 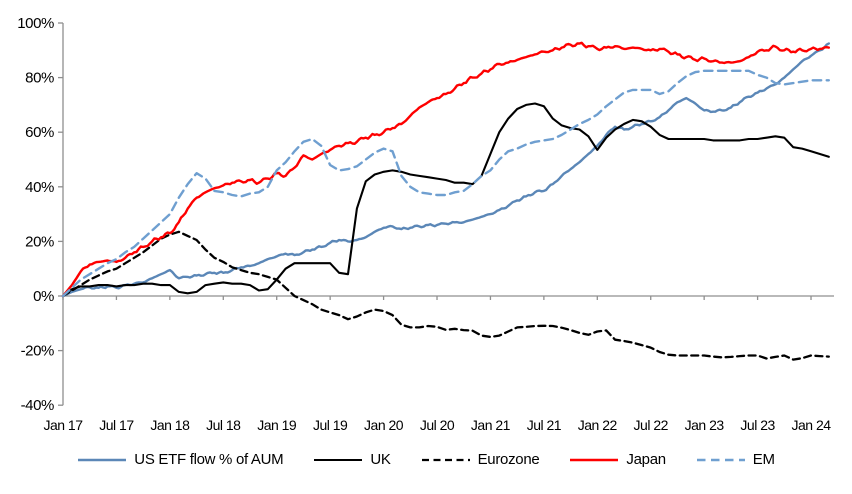 I want to click on x-tick-label: Jul 23, so click(x=757, y=425).